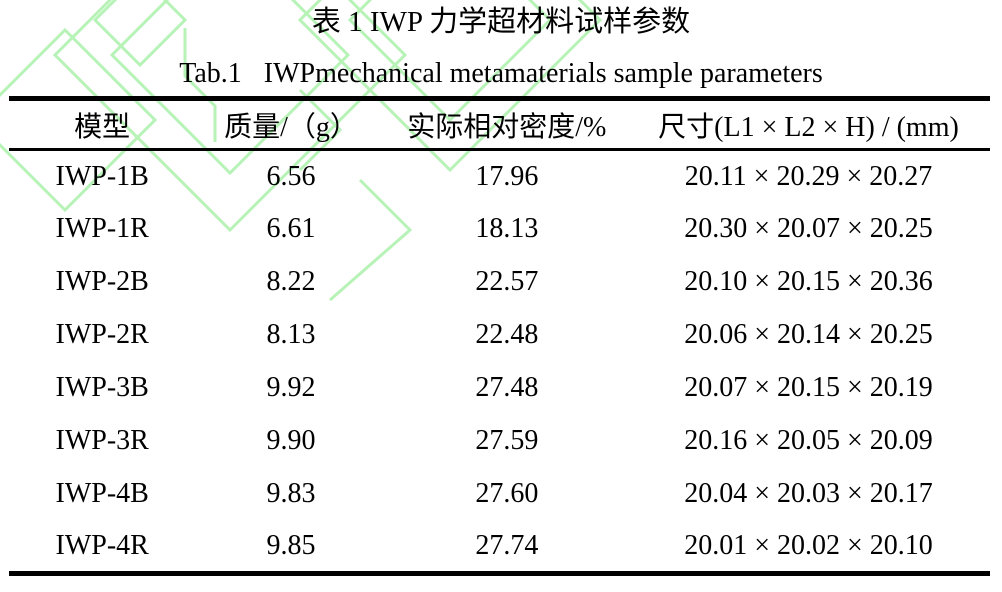 The image size is (1002, 592). What do you see at coordinates (210, 73) in the screenshot?
I see `table-number-label: Tab.1` at bounding box center [210, 73].